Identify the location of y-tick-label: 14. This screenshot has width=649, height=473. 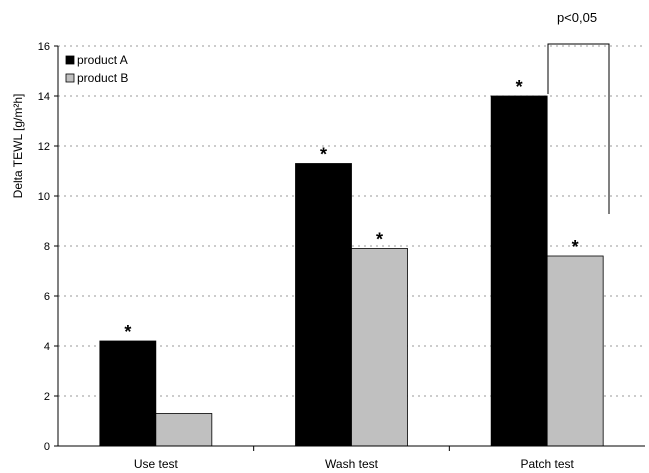
(44, 97).